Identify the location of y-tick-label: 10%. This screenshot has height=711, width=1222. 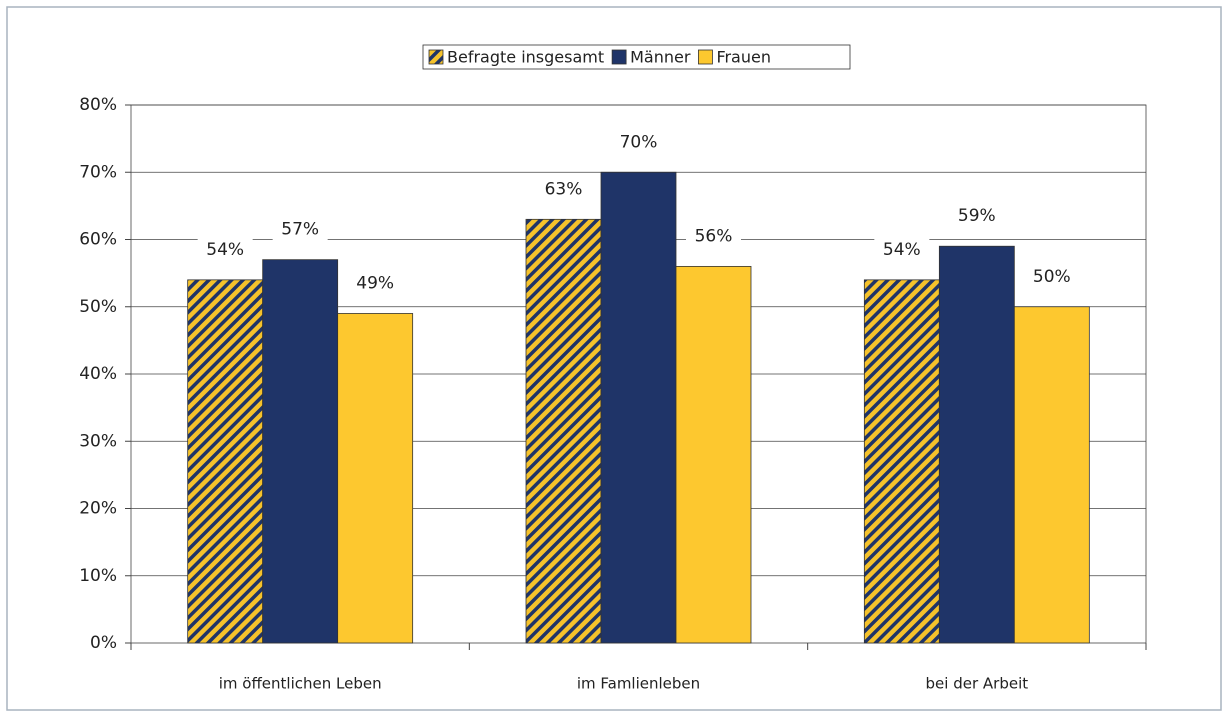
(98, 576).